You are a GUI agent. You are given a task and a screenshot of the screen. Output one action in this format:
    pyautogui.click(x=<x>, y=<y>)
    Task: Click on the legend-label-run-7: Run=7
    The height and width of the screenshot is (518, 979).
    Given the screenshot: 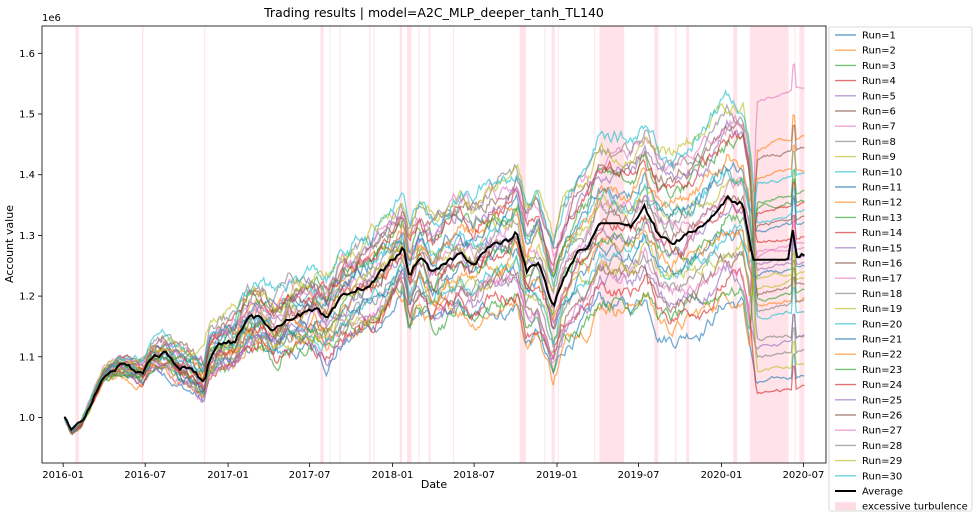 What is the action you would take?
    pyautogui.click(x=879, y=127)
    